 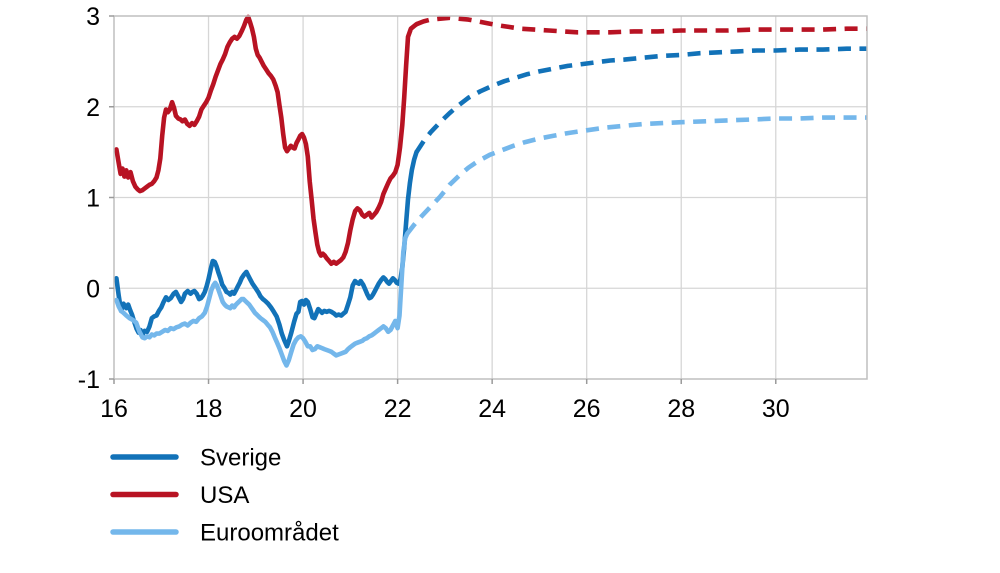 What do you see at coordinates (398, 409) in the screenshot?
I see `x-axis-tick-label: 22` at bounding box center [398, 409].